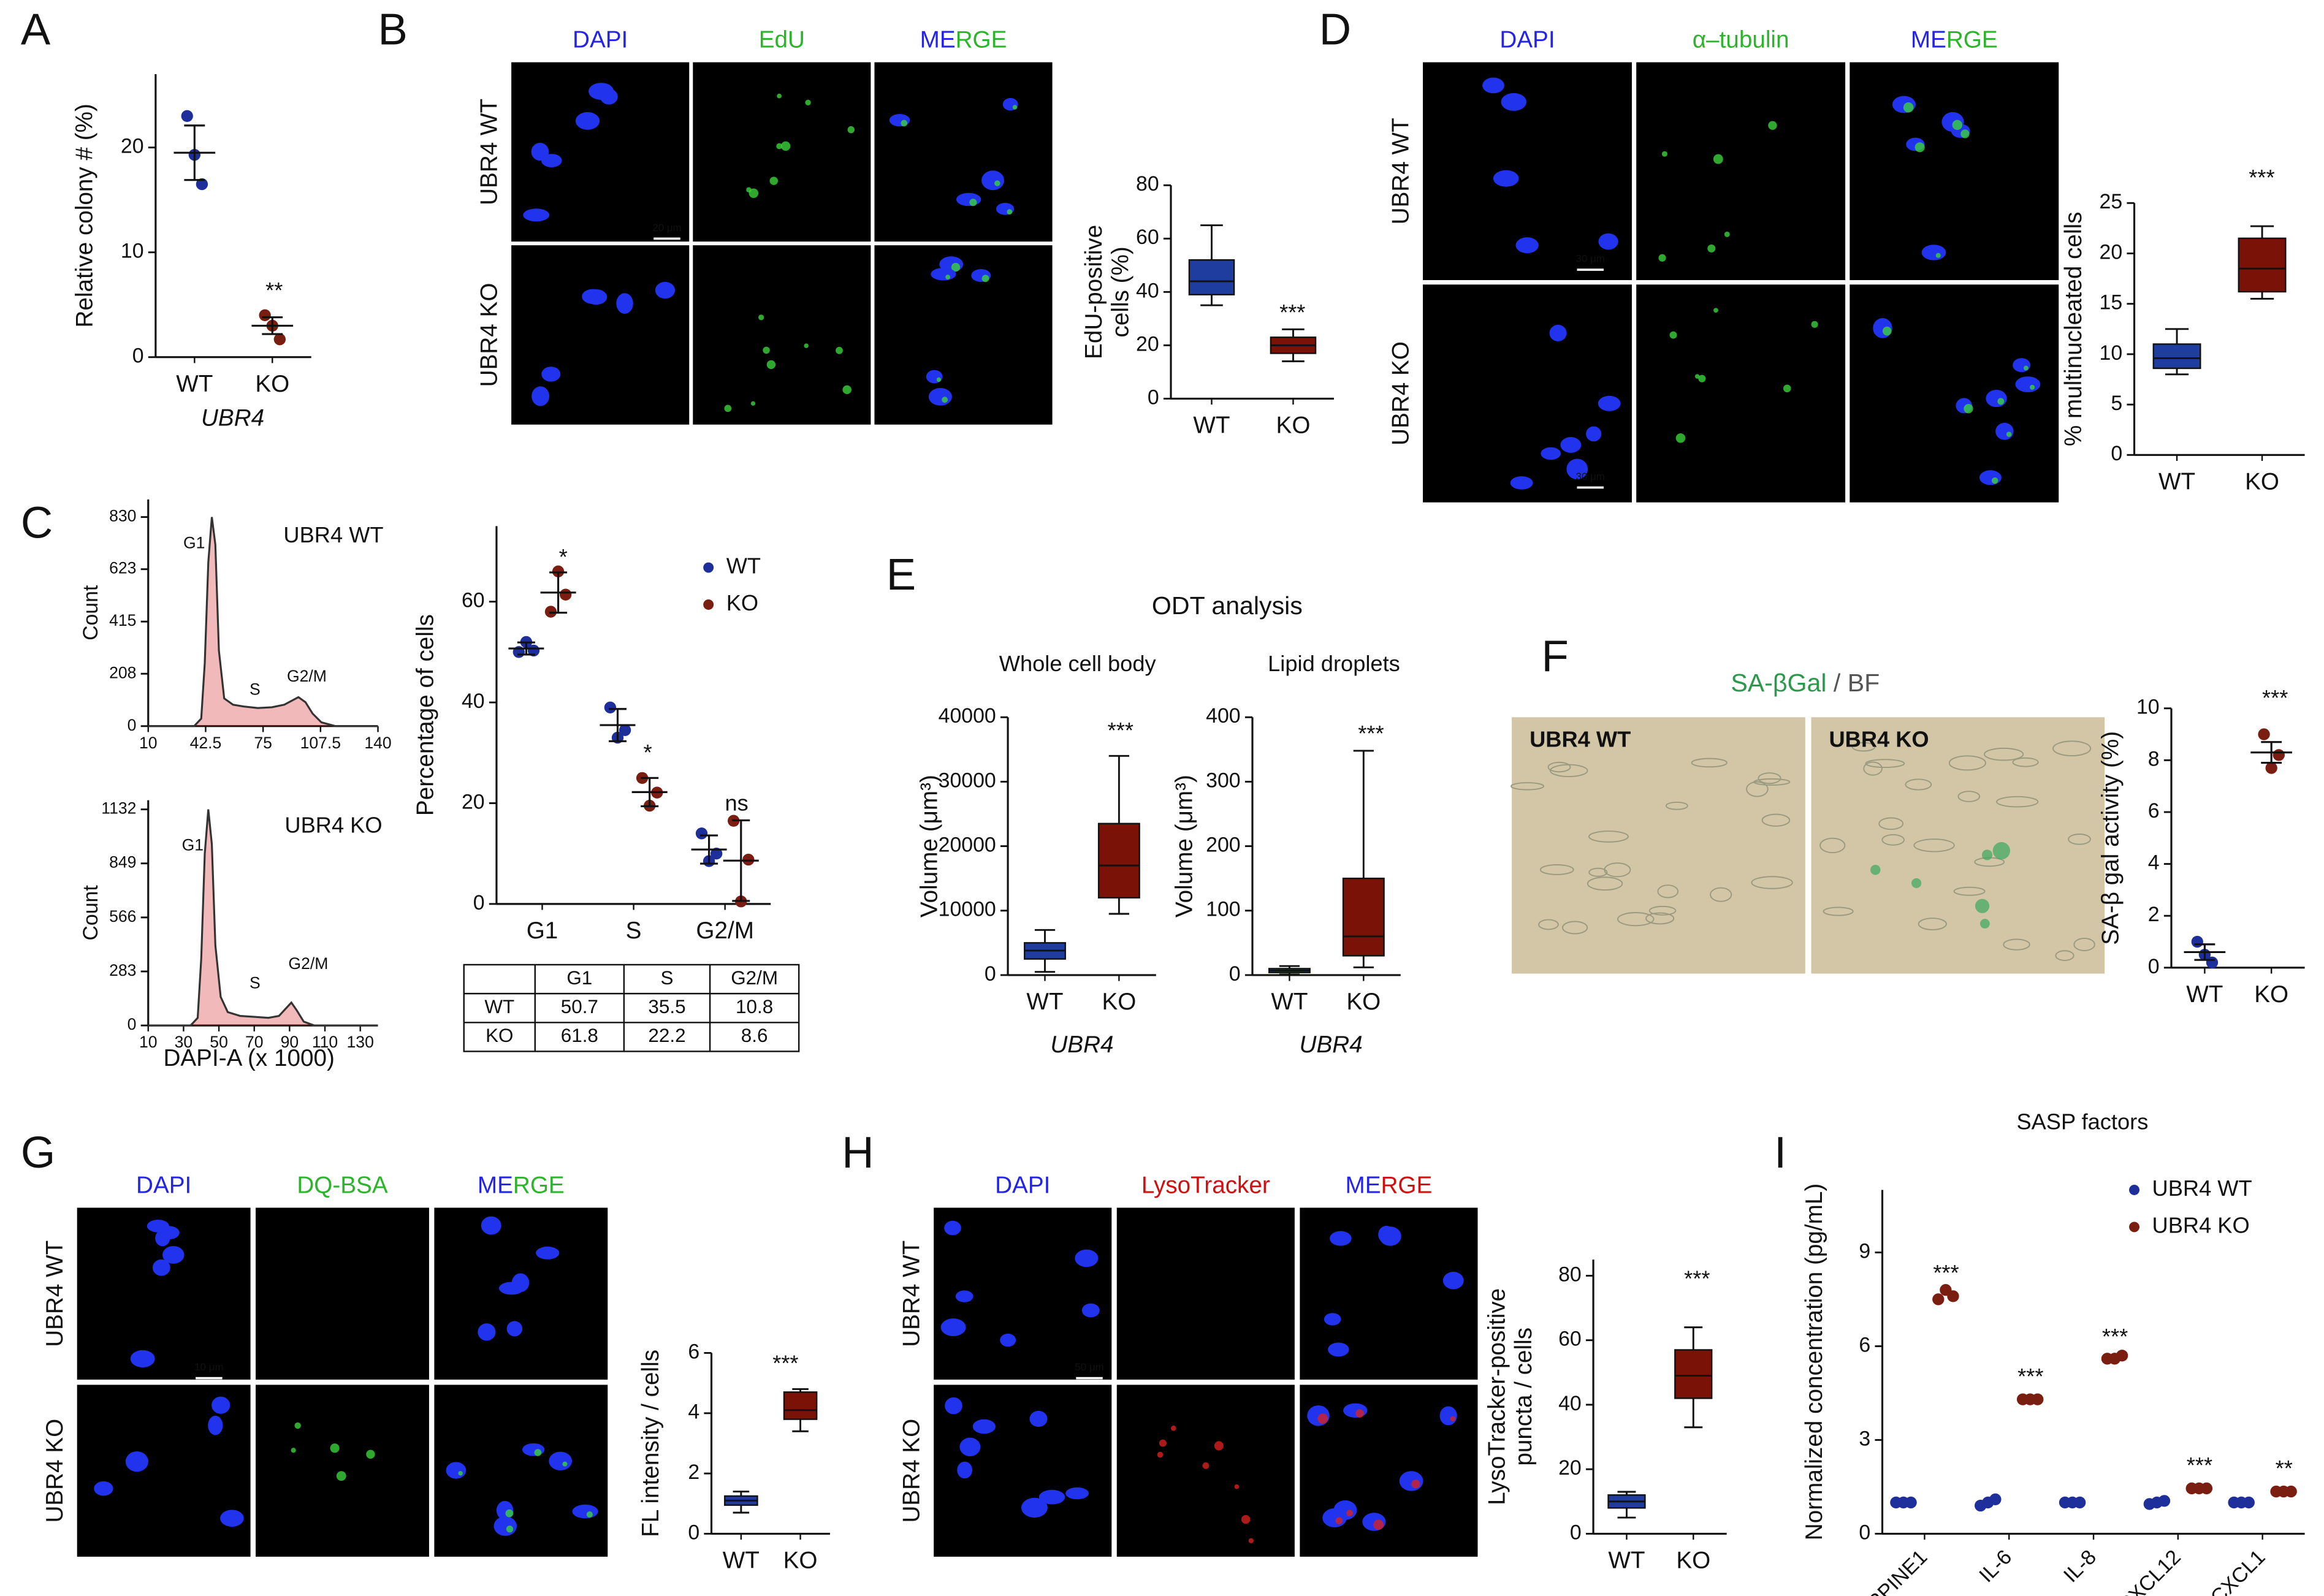 The height and width of the screenshot is (1596, 2324). What do you see at coordinates (666, 978) in the screenshot?
I see `table-header: S` at bounding box center [666, 978].